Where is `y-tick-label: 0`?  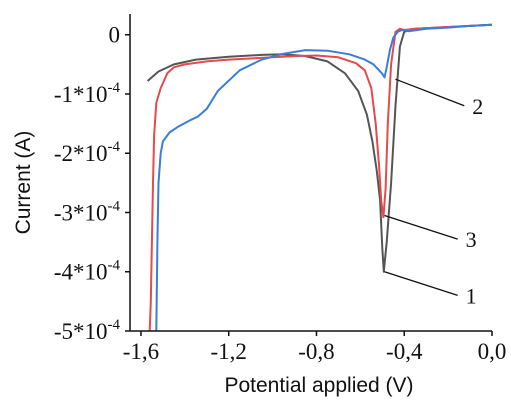 y-tick-label: 0 is located at coordinates (115, 35).